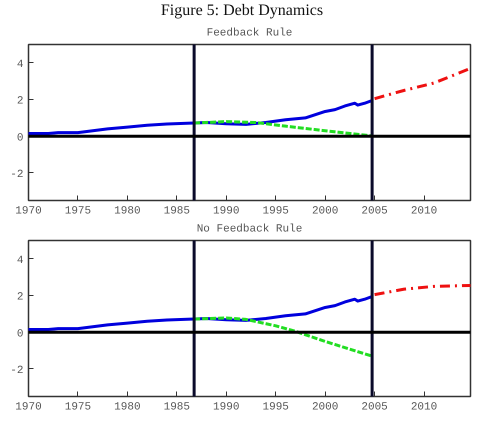 The image size is (484, 431). Describe the element at coordinates (249, 230) in the screenshot. I see `chart-subtitle: No Feedback Rule` at that location.